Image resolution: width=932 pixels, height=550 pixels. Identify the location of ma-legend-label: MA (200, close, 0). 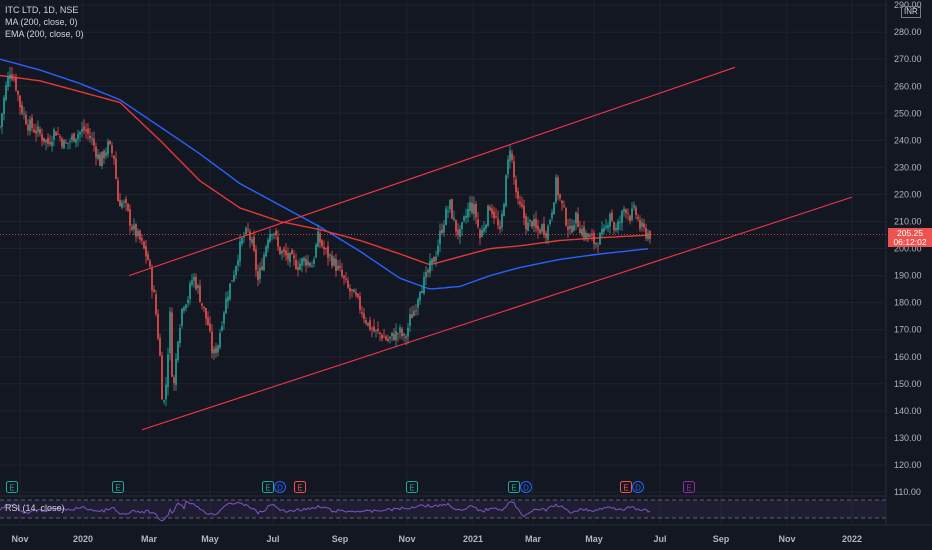
(41, 22).